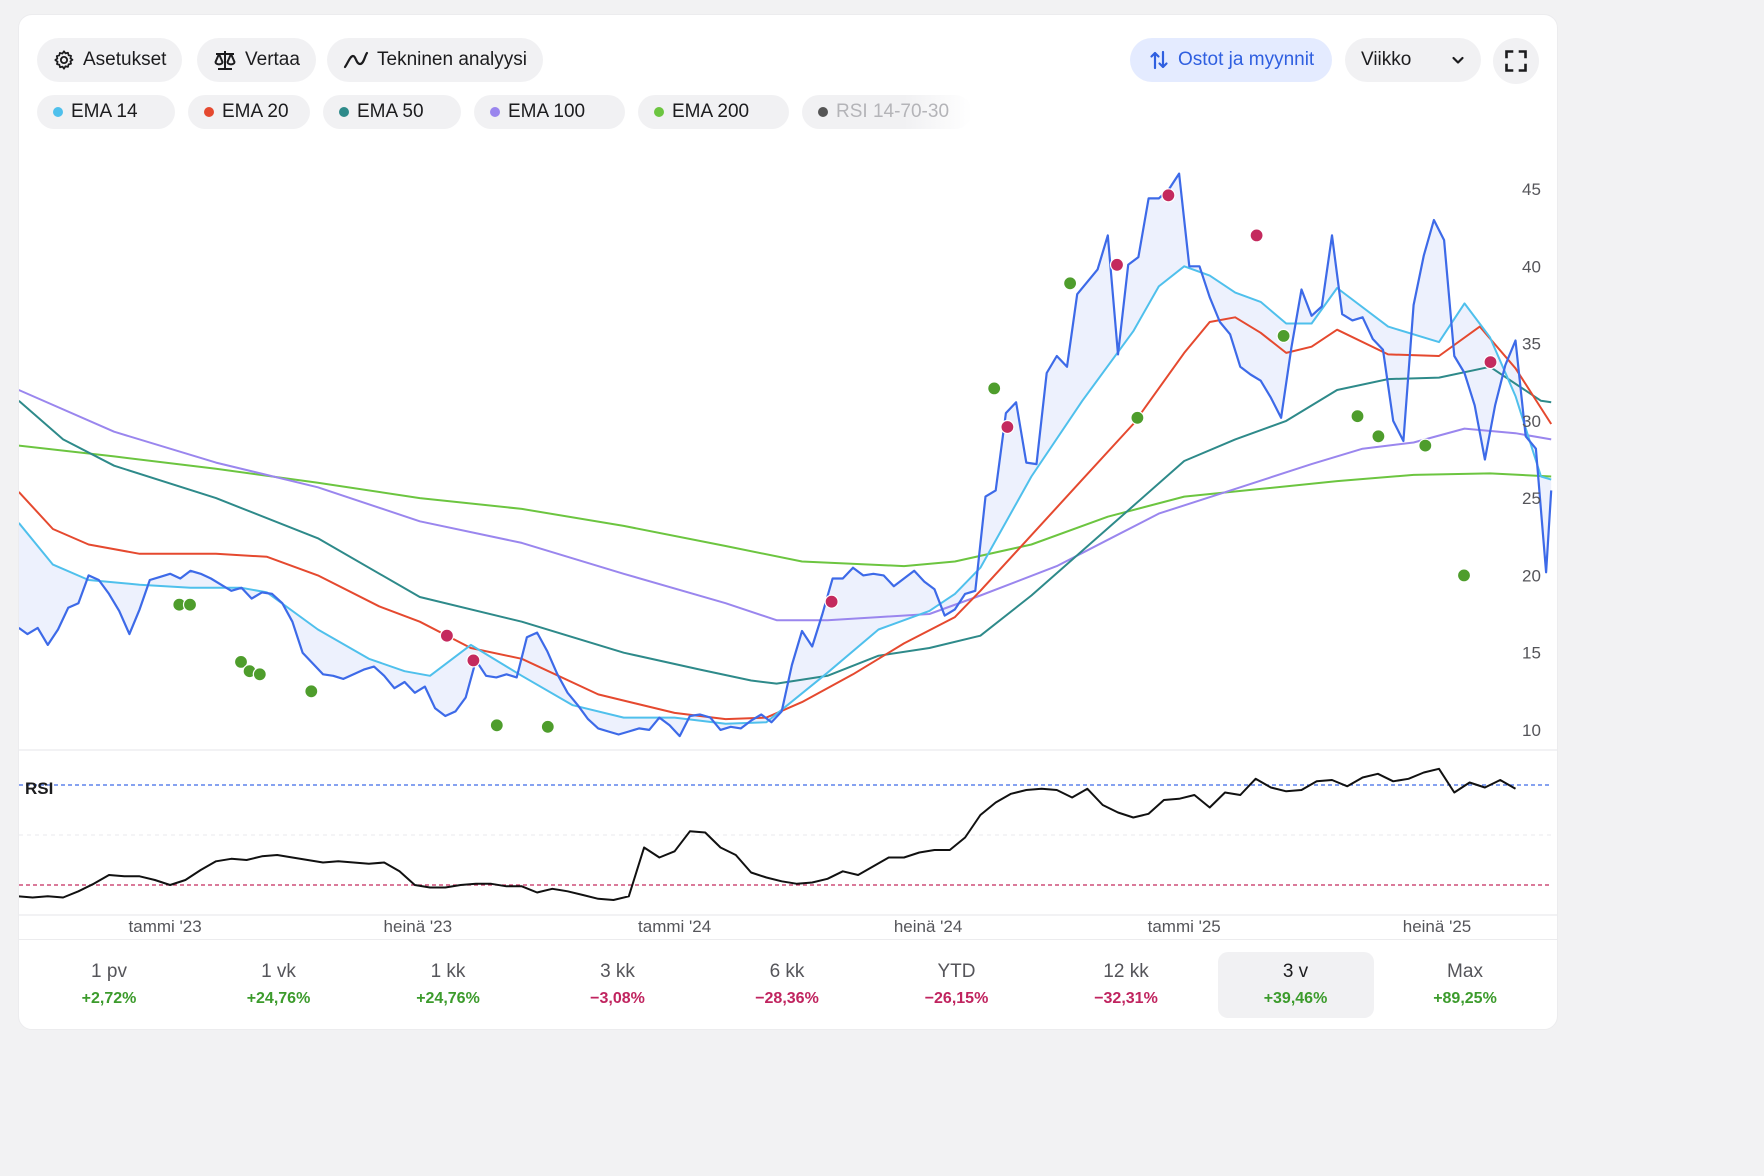 This screenshot has width=1764, height=1176. What do you see at coordinates (1531, 653) in the screenshot?
I see `y-tick-label: 15` at bounding box center [1531, 653].